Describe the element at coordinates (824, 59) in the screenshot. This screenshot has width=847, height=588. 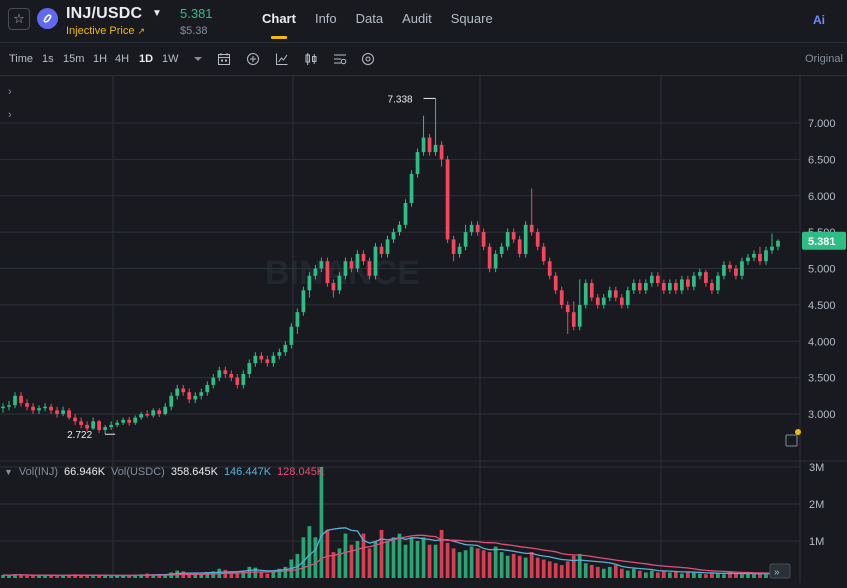
I see `original-view-toggle: Original` at that location.